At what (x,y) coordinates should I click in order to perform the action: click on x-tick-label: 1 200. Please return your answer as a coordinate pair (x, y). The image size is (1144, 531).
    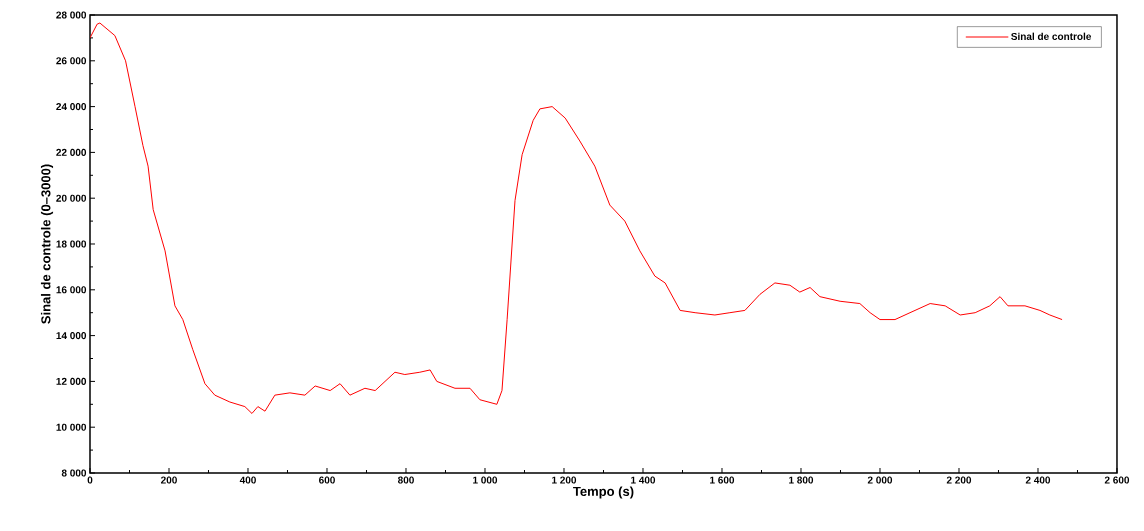
    Looking at the image, I should click on (564, 480).